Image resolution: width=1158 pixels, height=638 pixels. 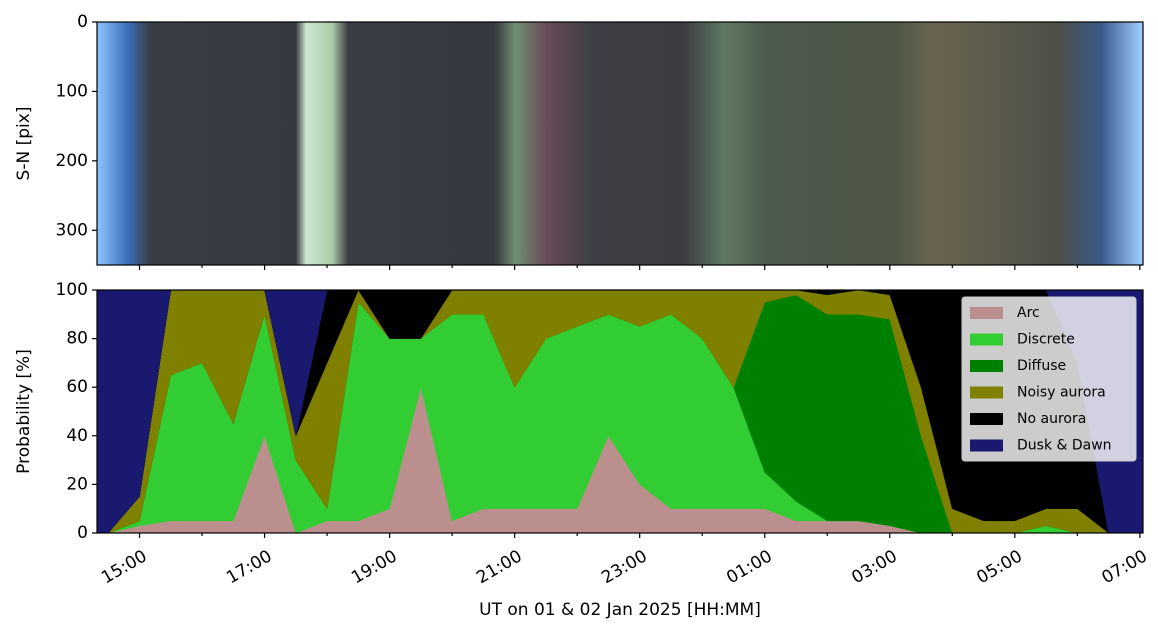 I want to click on y-tick-label: 20, so click(x=77, y=484).